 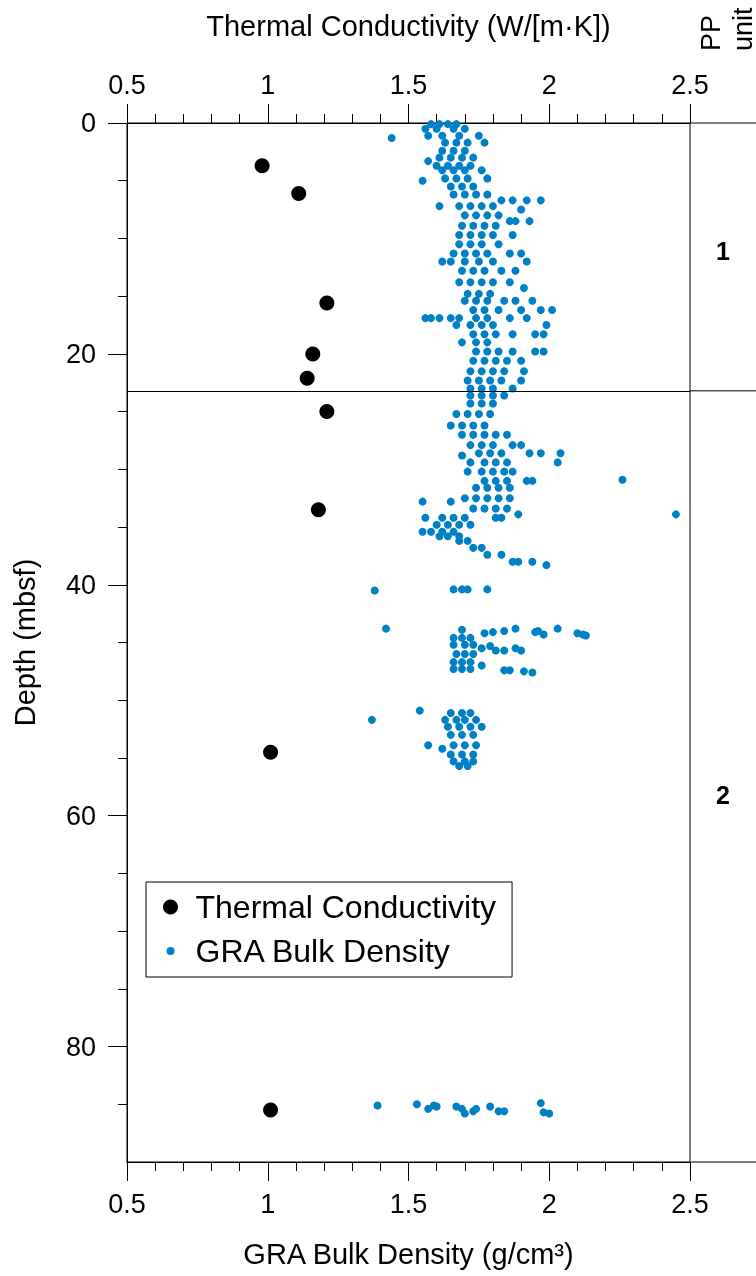 I want to click on y-tick-label: 80, so click(x=80, y=1046).